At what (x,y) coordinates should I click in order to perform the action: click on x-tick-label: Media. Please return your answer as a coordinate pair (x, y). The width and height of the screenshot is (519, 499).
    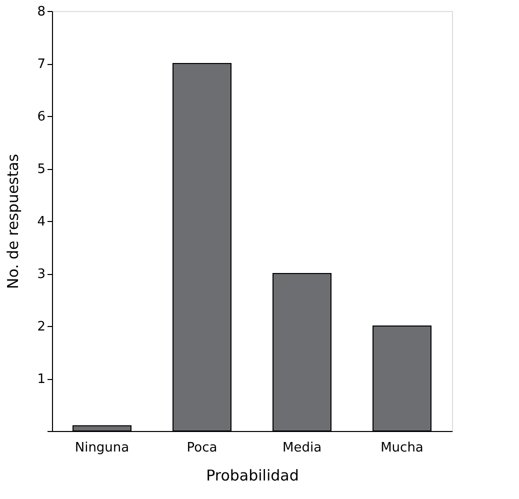
    Looking at the image, I should click on (302, 448).